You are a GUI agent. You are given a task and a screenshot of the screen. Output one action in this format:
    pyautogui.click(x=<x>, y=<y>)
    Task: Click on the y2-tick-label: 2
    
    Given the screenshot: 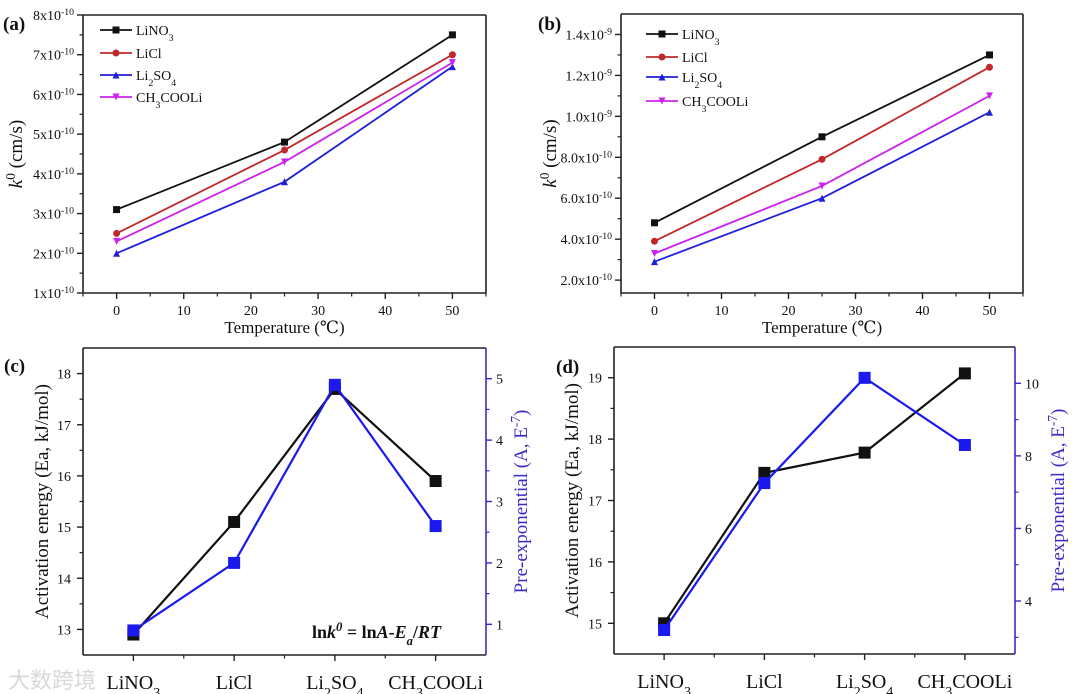 What is the action you would take?
    pyautogui.click(x=499, y=564)
    